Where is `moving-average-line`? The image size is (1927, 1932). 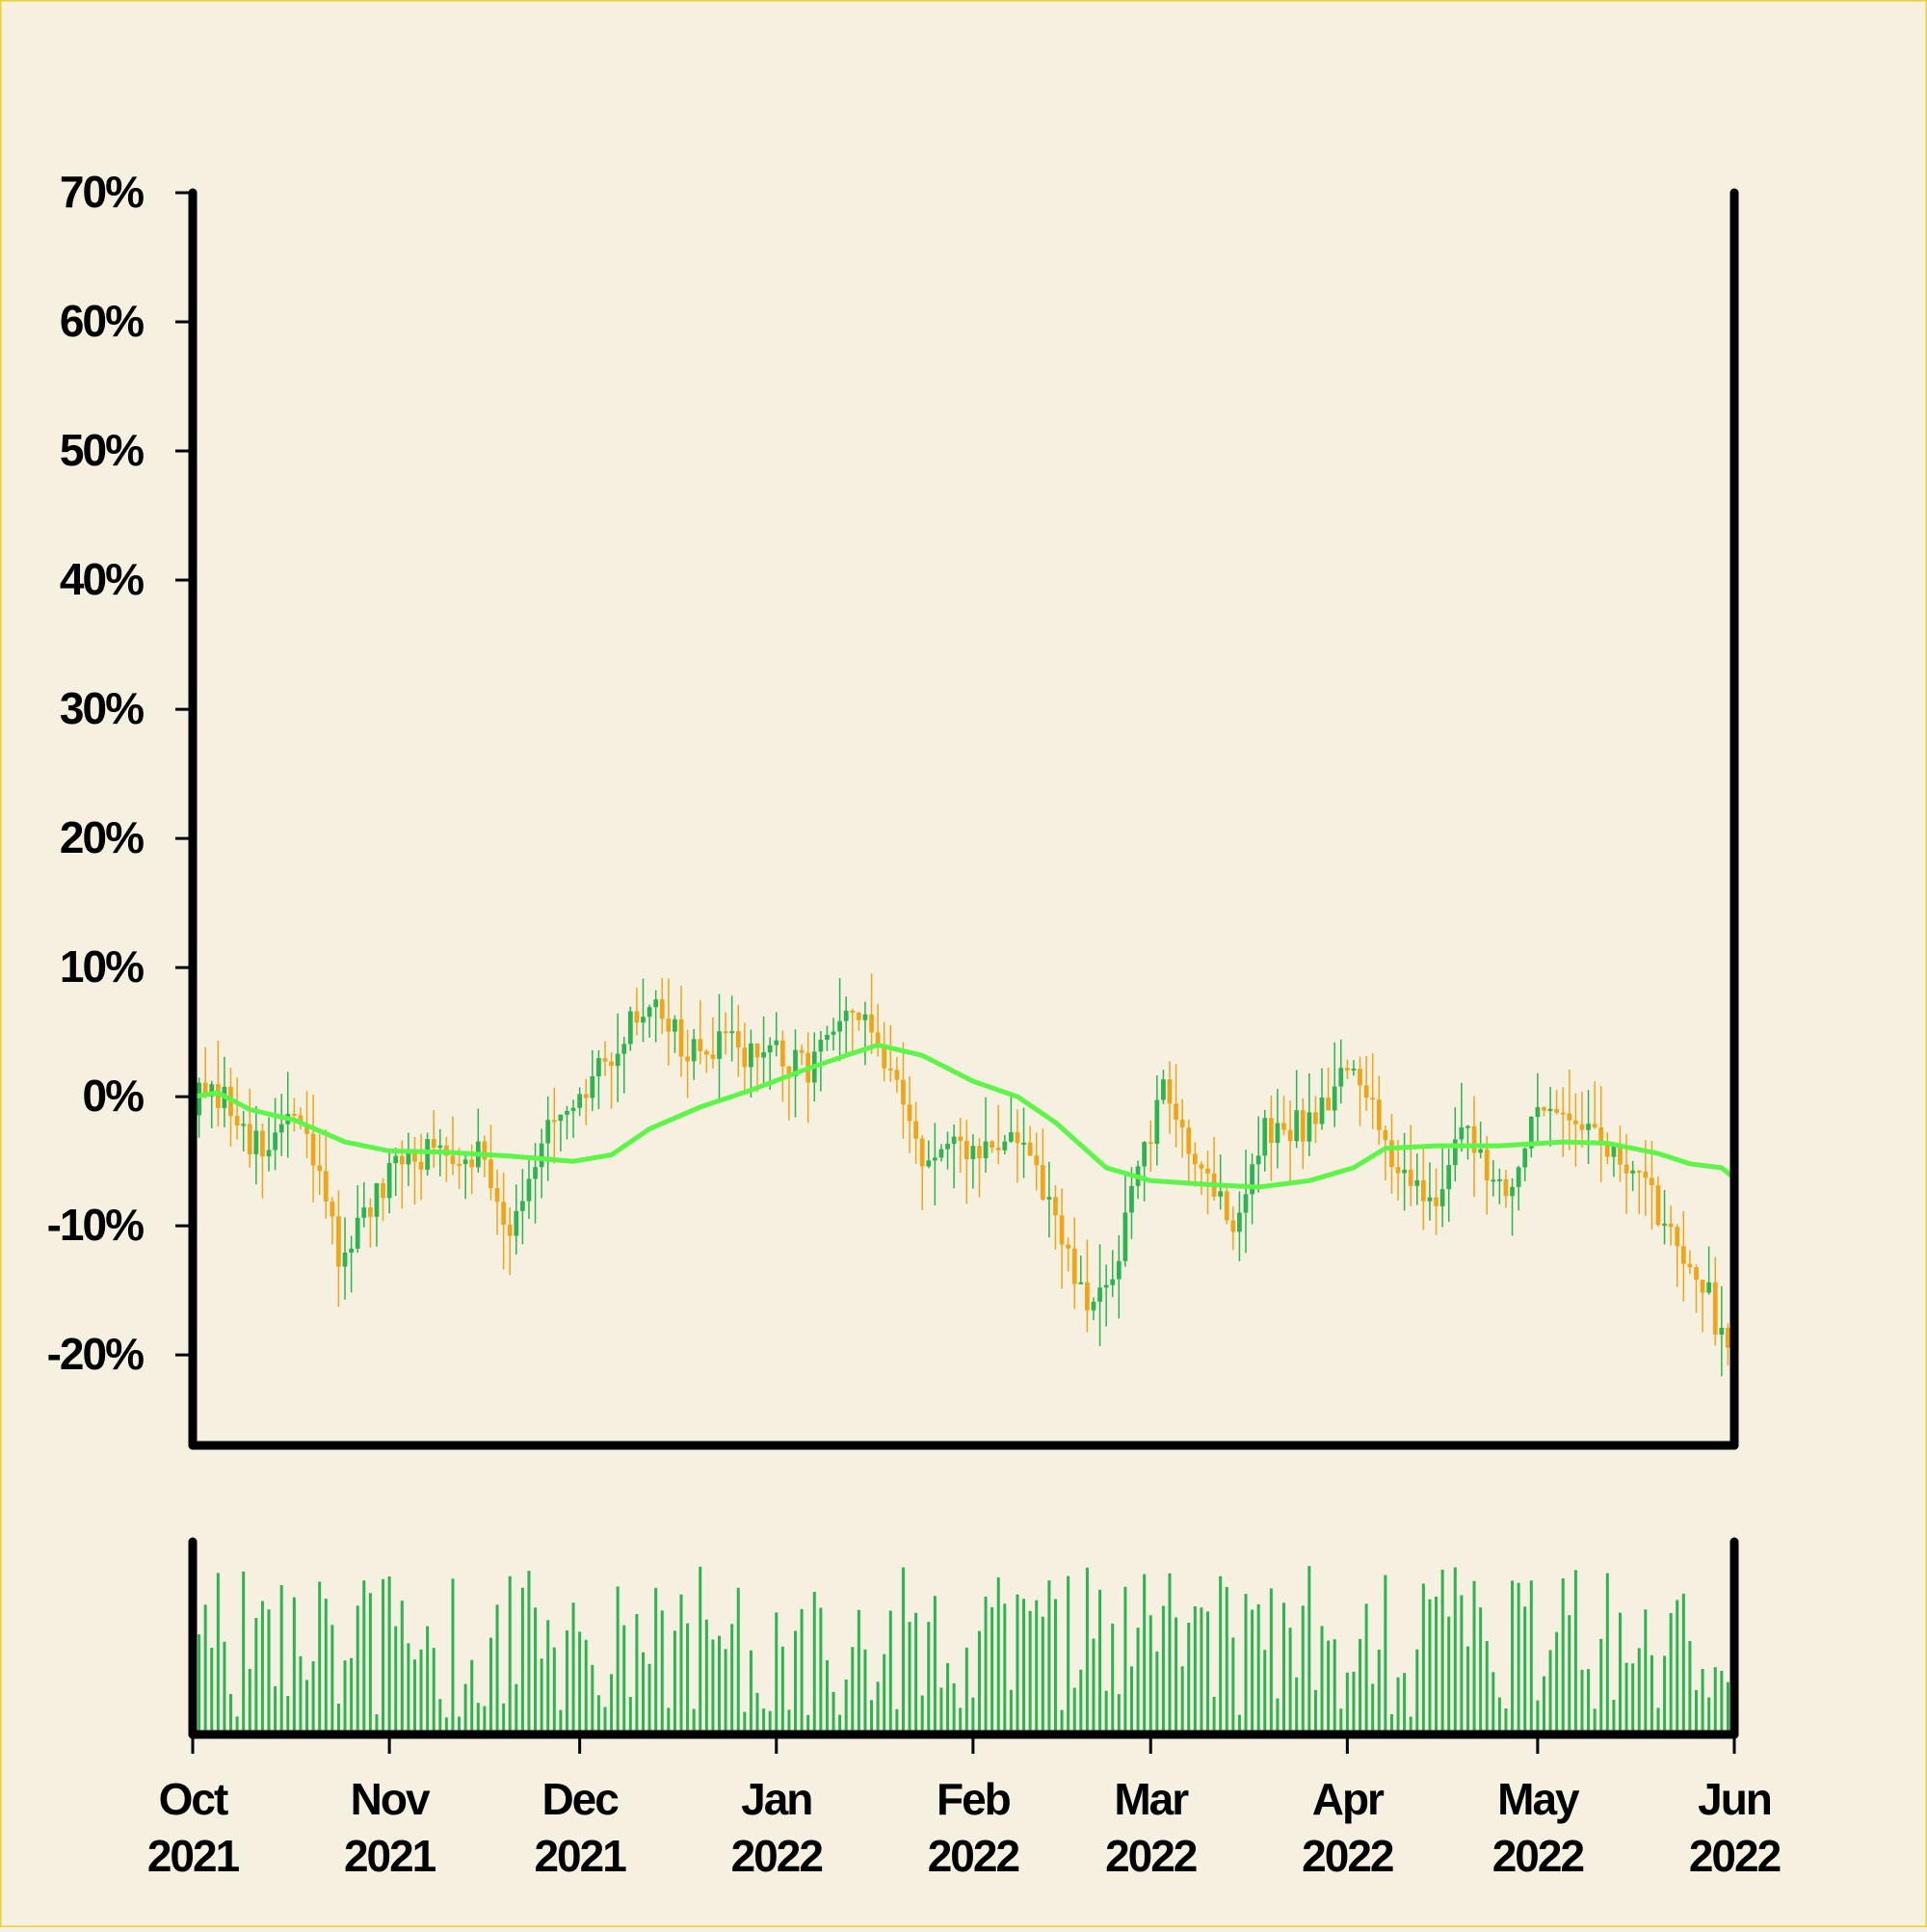
moving-average-line is located at coordinates (964, 1116).